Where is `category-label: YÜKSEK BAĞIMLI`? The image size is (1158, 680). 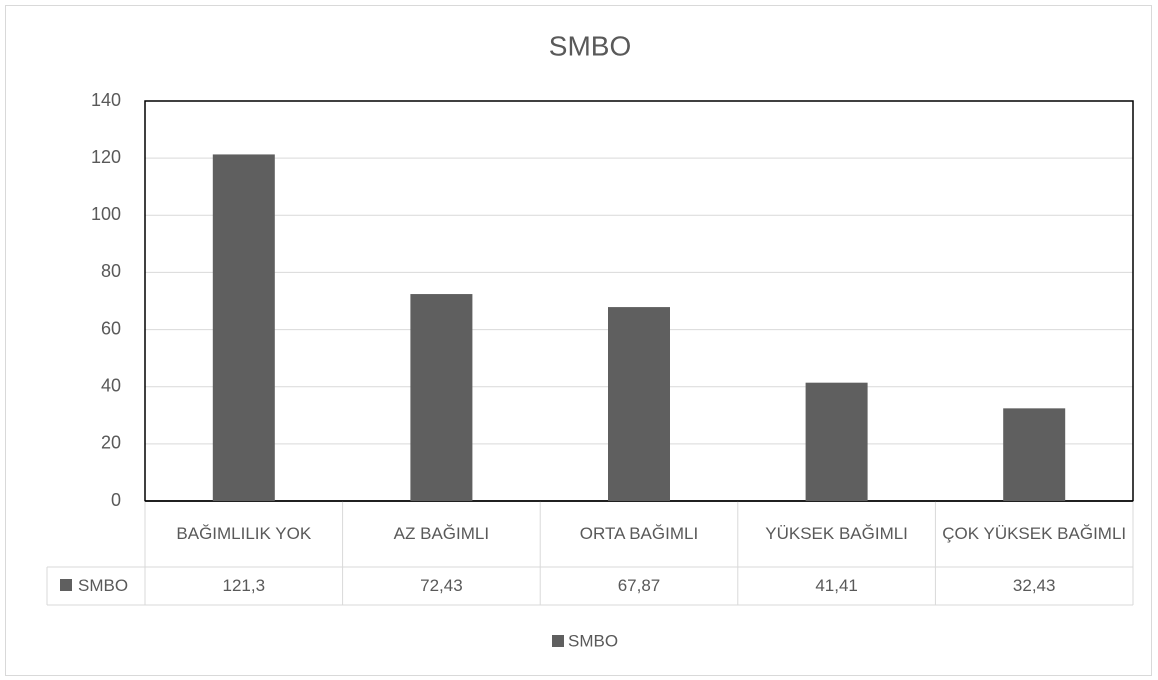
category-label: YÜKSEK BAĞIMLI is located at coordinates (836, 533).